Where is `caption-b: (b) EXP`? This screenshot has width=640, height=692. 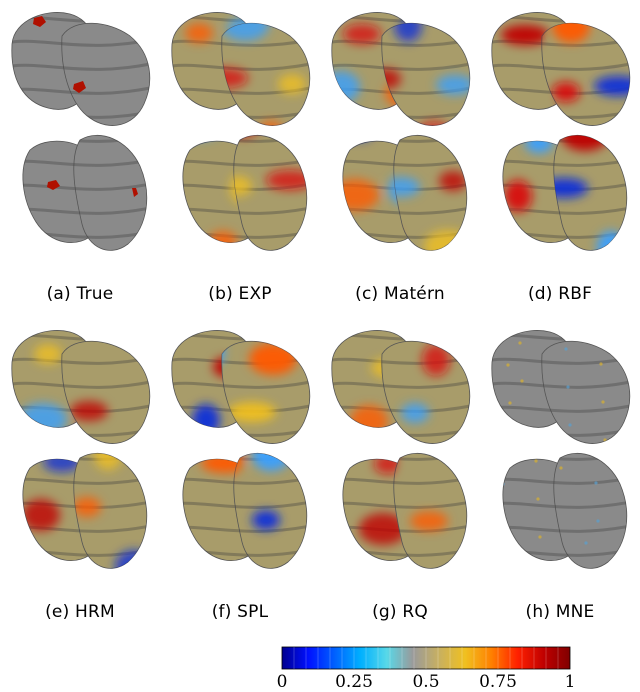
caption-b: (b) EXP is located at coordinates (240, 294).